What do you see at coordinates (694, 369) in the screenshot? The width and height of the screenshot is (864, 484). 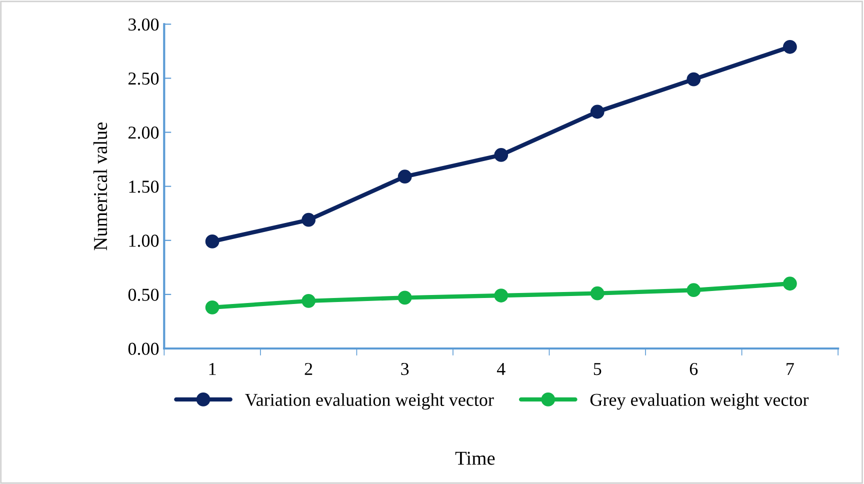 I see `x-tick-label: 6` at bounding box center [694, 369].